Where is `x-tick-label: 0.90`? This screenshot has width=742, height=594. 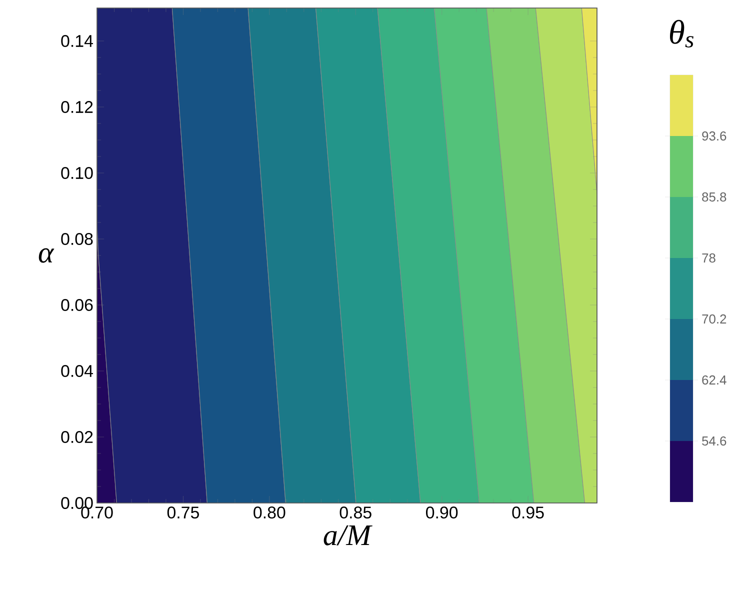
x-tick-label: 0.90 is located at coordinates (442, 512).